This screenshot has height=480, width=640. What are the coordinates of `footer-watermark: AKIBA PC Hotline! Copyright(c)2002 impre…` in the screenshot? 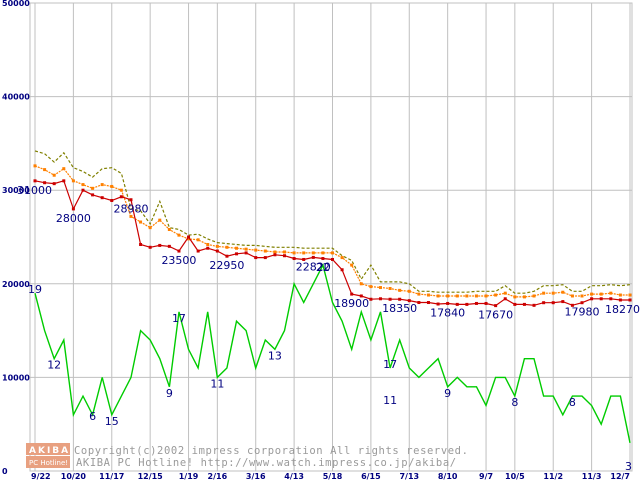 It's located at (247, 456).